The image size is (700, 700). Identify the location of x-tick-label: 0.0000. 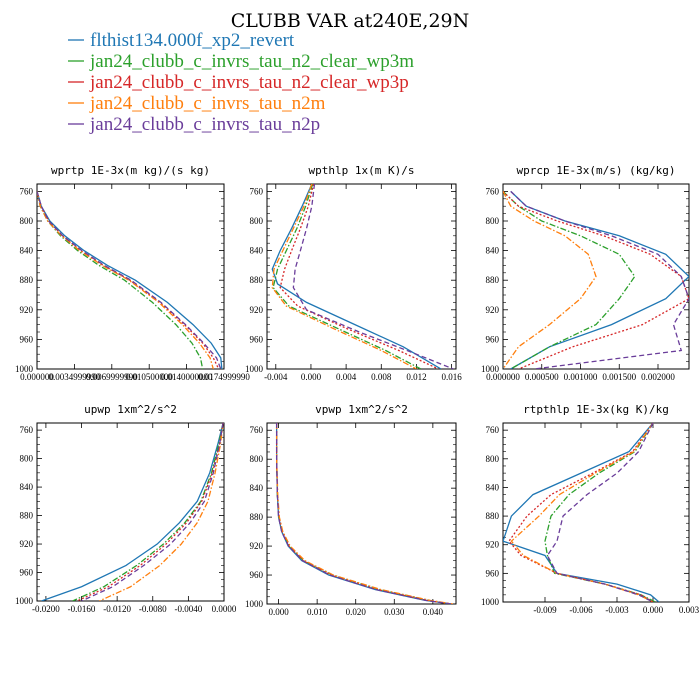
(224, 609).